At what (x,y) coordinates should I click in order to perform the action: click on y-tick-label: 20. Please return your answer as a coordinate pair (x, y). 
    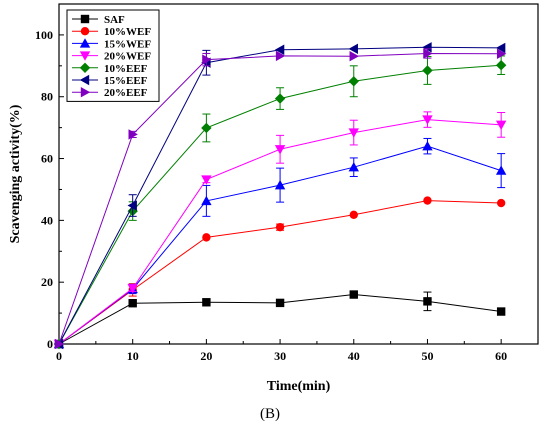
    Looking at the image, I should click on (47, 282).